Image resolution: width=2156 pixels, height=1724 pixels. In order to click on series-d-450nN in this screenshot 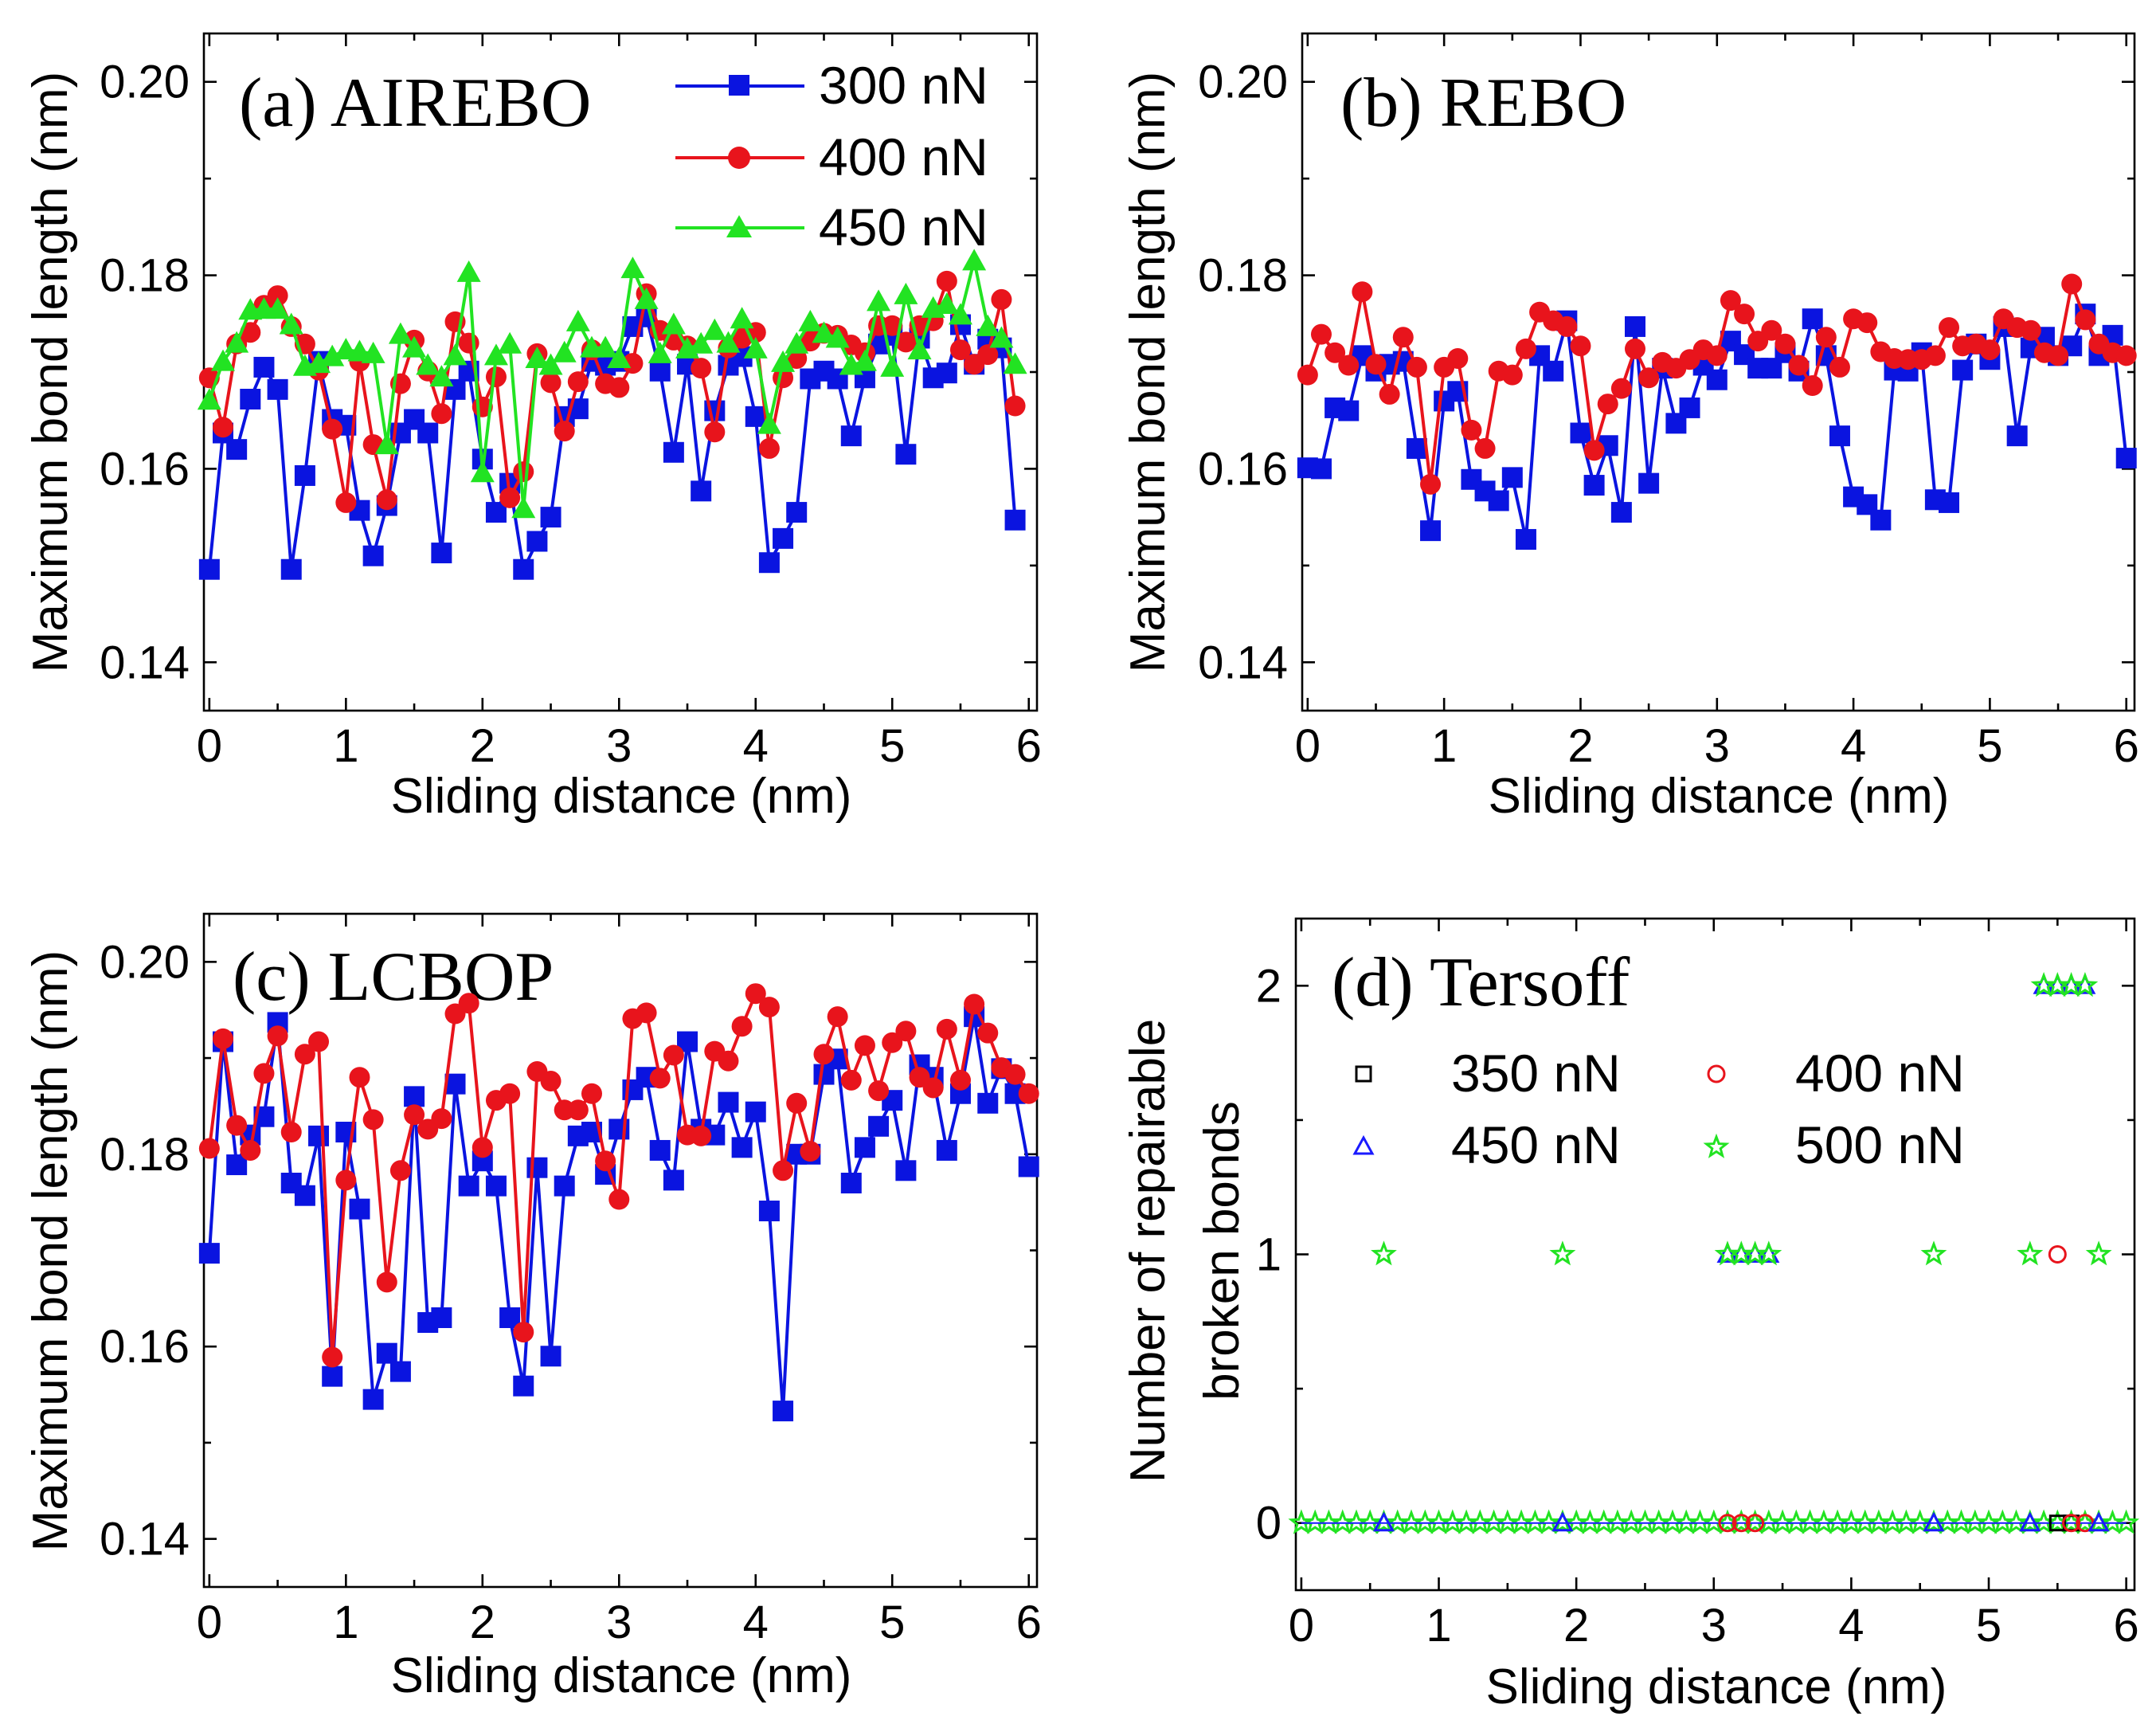, I will do `click(1741, 1253)`.